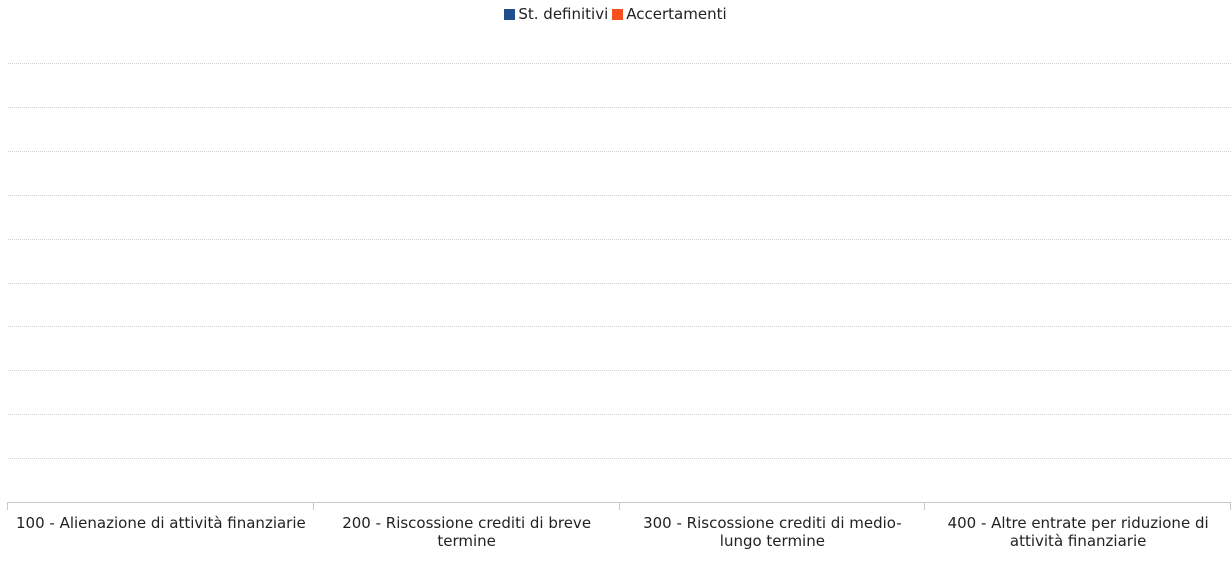 The height and width of the screenshot is (565, 1231). I want to click on legend-item: St. definitivi, so click(556, 14).